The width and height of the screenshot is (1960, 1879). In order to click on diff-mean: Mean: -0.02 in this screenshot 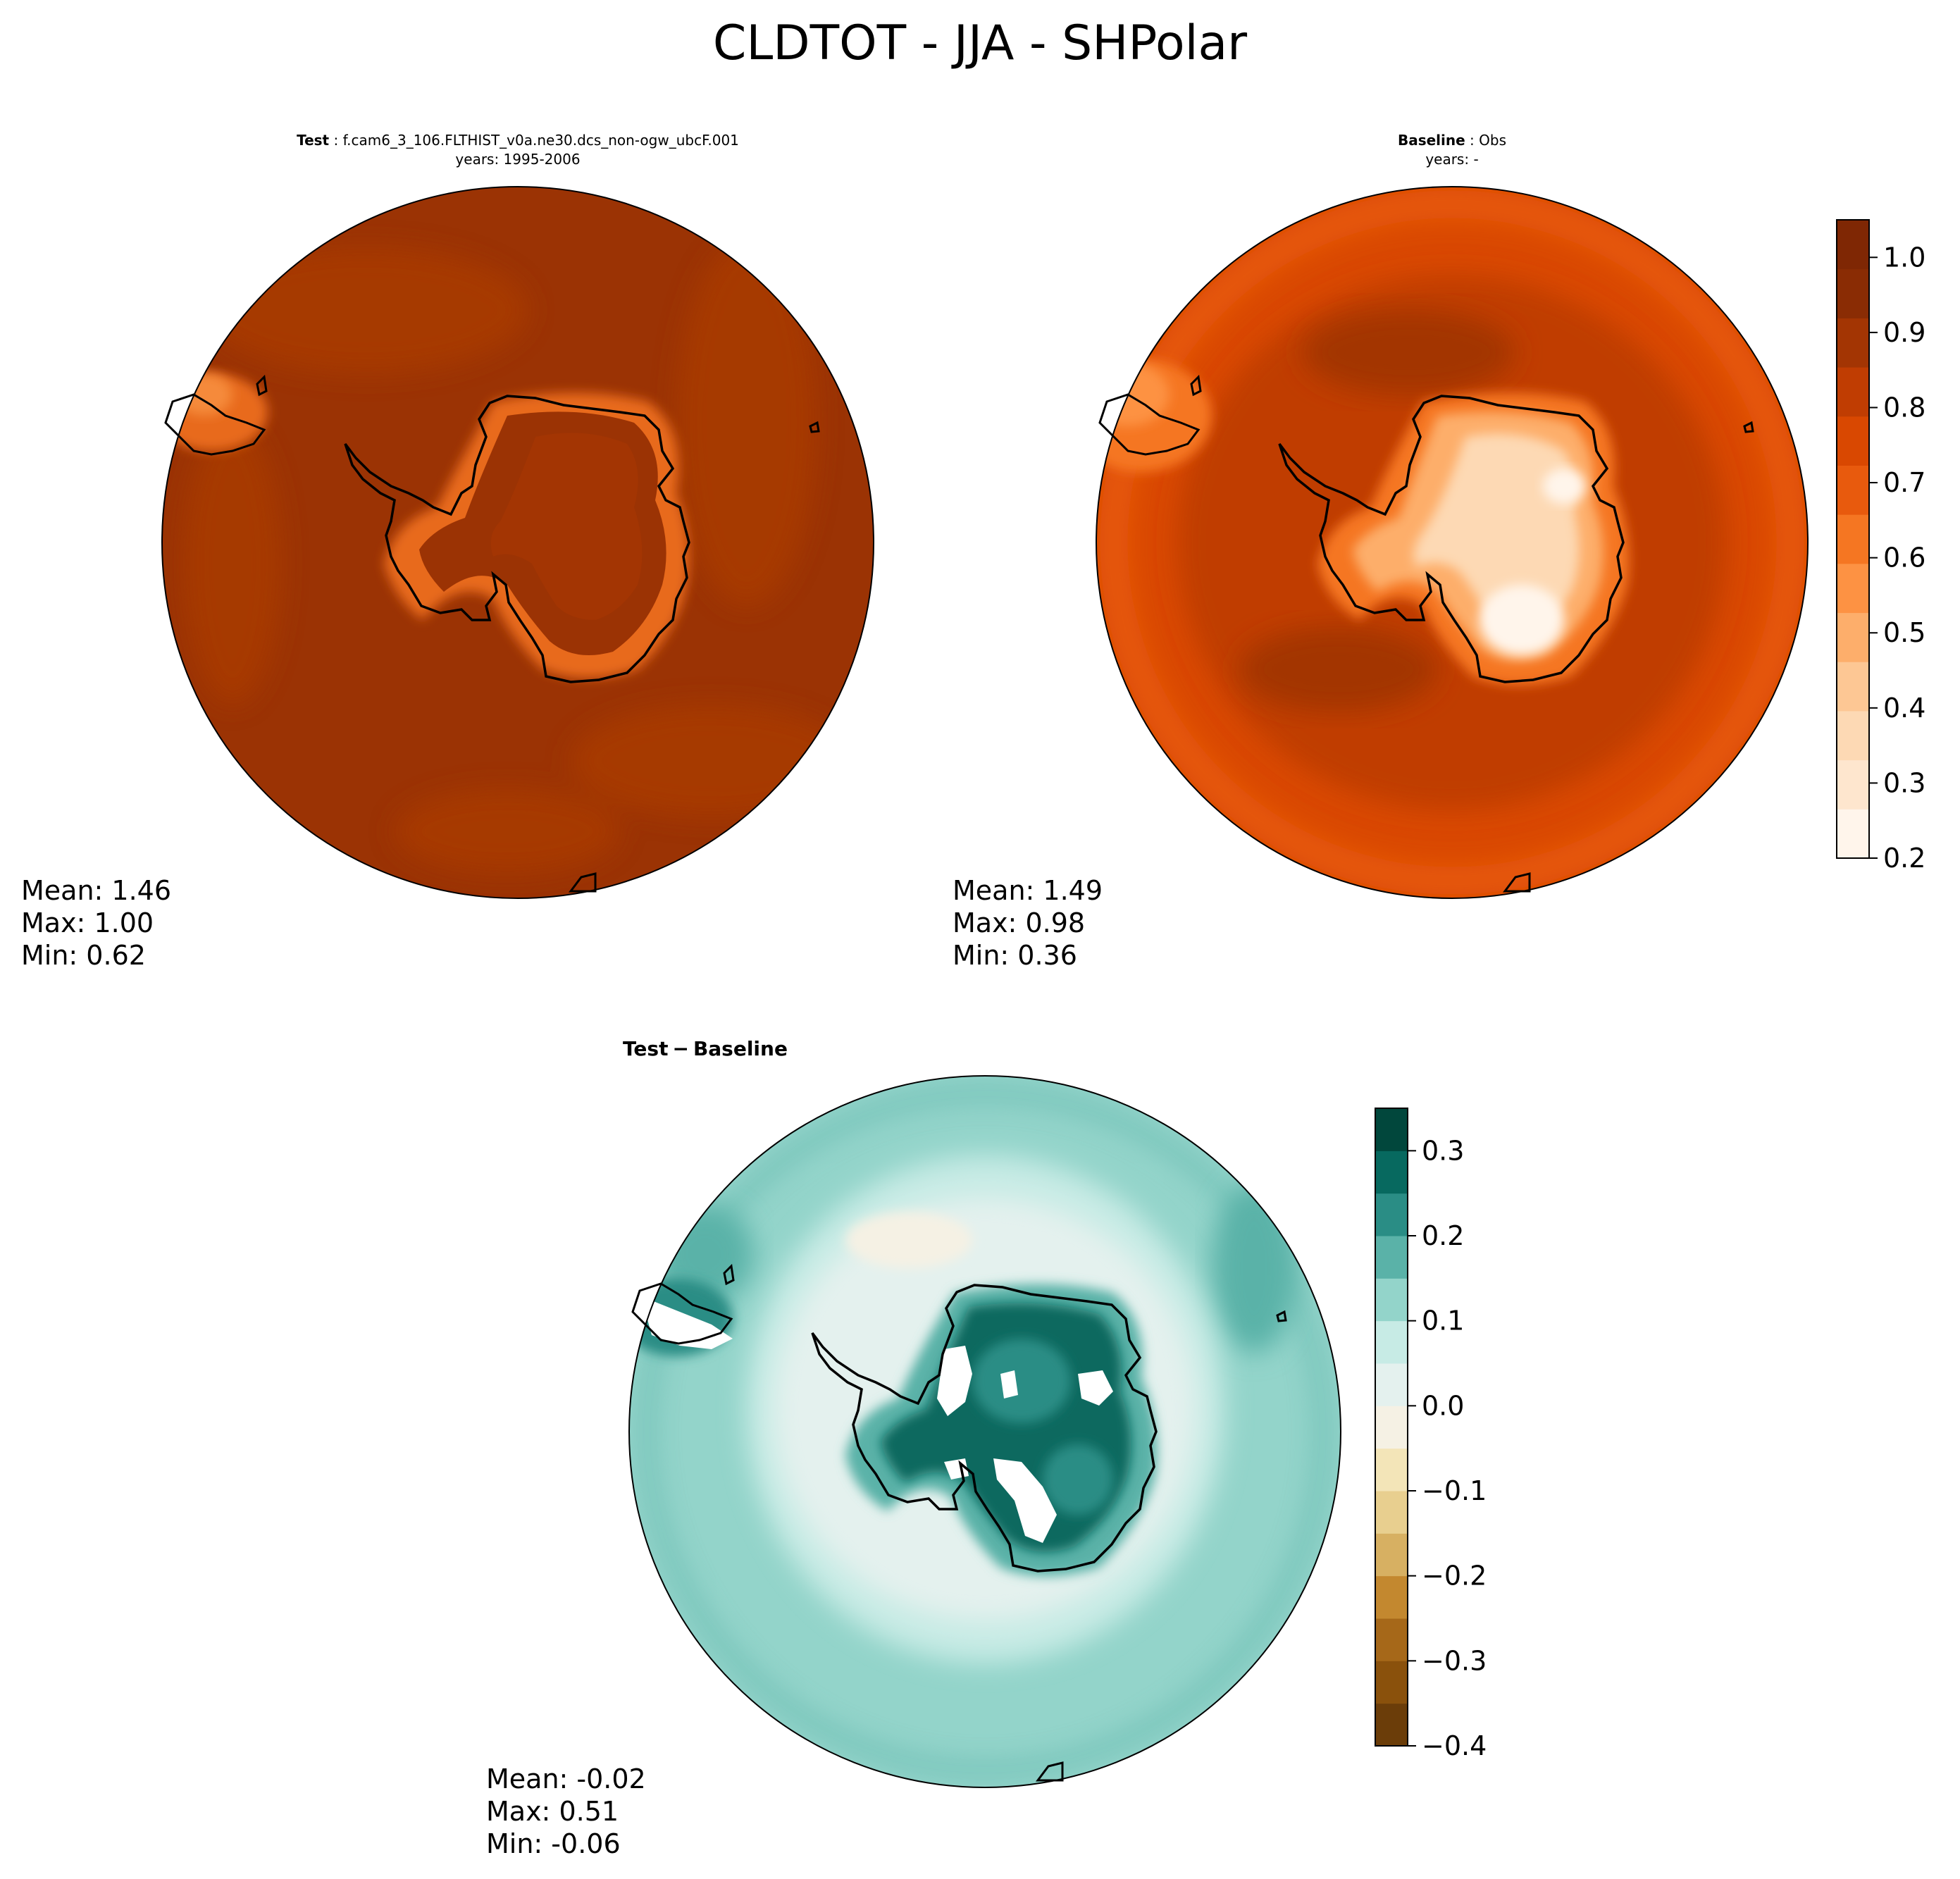, I will do `click(566, 1778)`.